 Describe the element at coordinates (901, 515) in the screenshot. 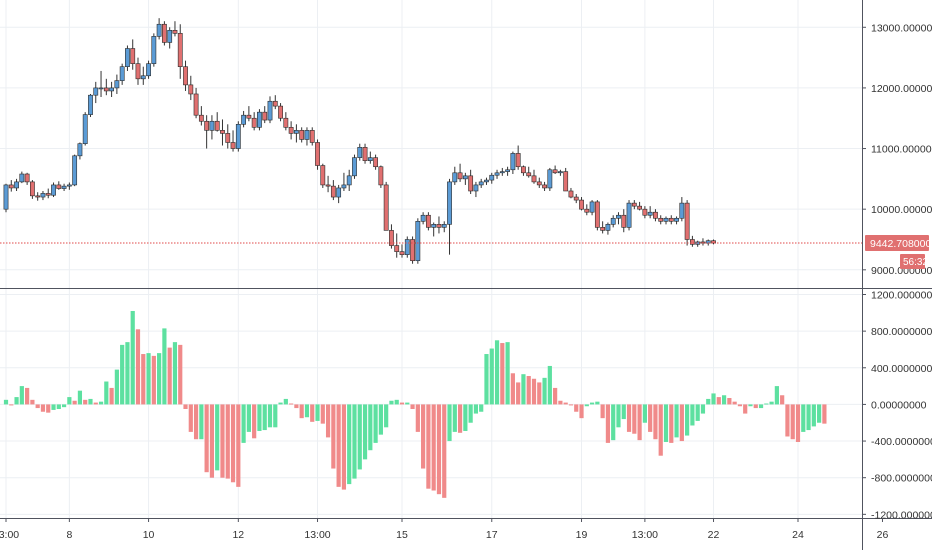

I see `indicator-tick-label: -1200.00000000` at that location.